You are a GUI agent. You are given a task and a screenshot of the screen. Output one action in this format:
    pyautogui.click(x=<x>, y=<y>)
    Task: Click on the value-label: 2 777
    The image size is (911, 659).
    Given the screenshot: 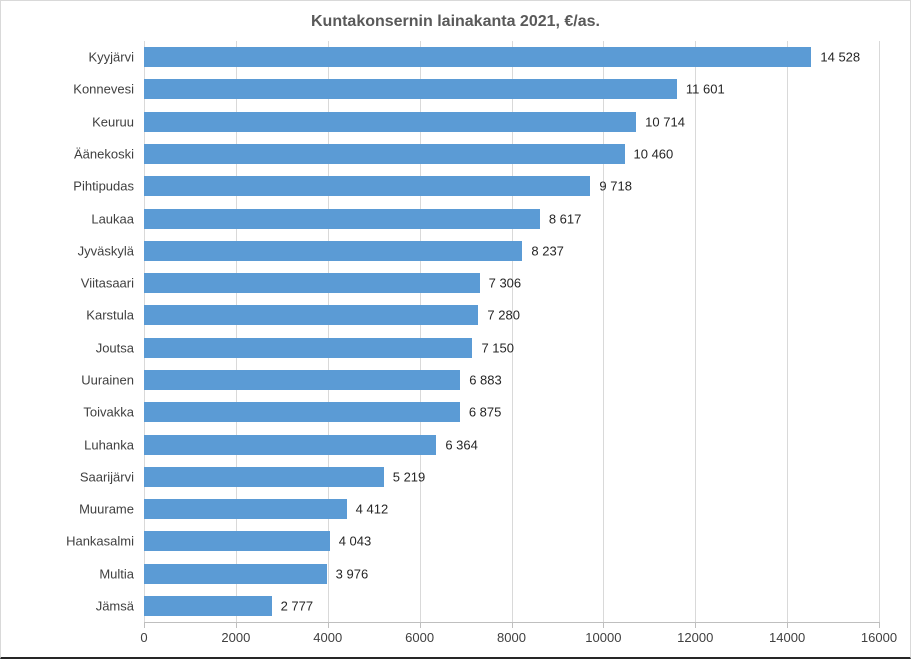 What is the action you would take?
    pyautogui.click(x=297, y=606)
    